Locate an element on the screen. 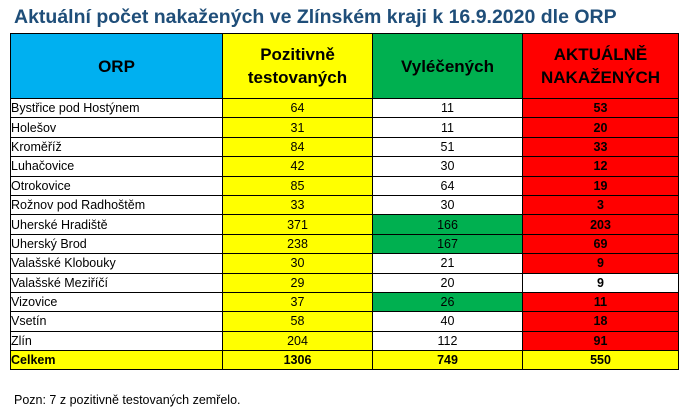 Image resolution: width=690 pixels, height=414 pixels. positive-cell: 204 is located at coordinates (297, 341).